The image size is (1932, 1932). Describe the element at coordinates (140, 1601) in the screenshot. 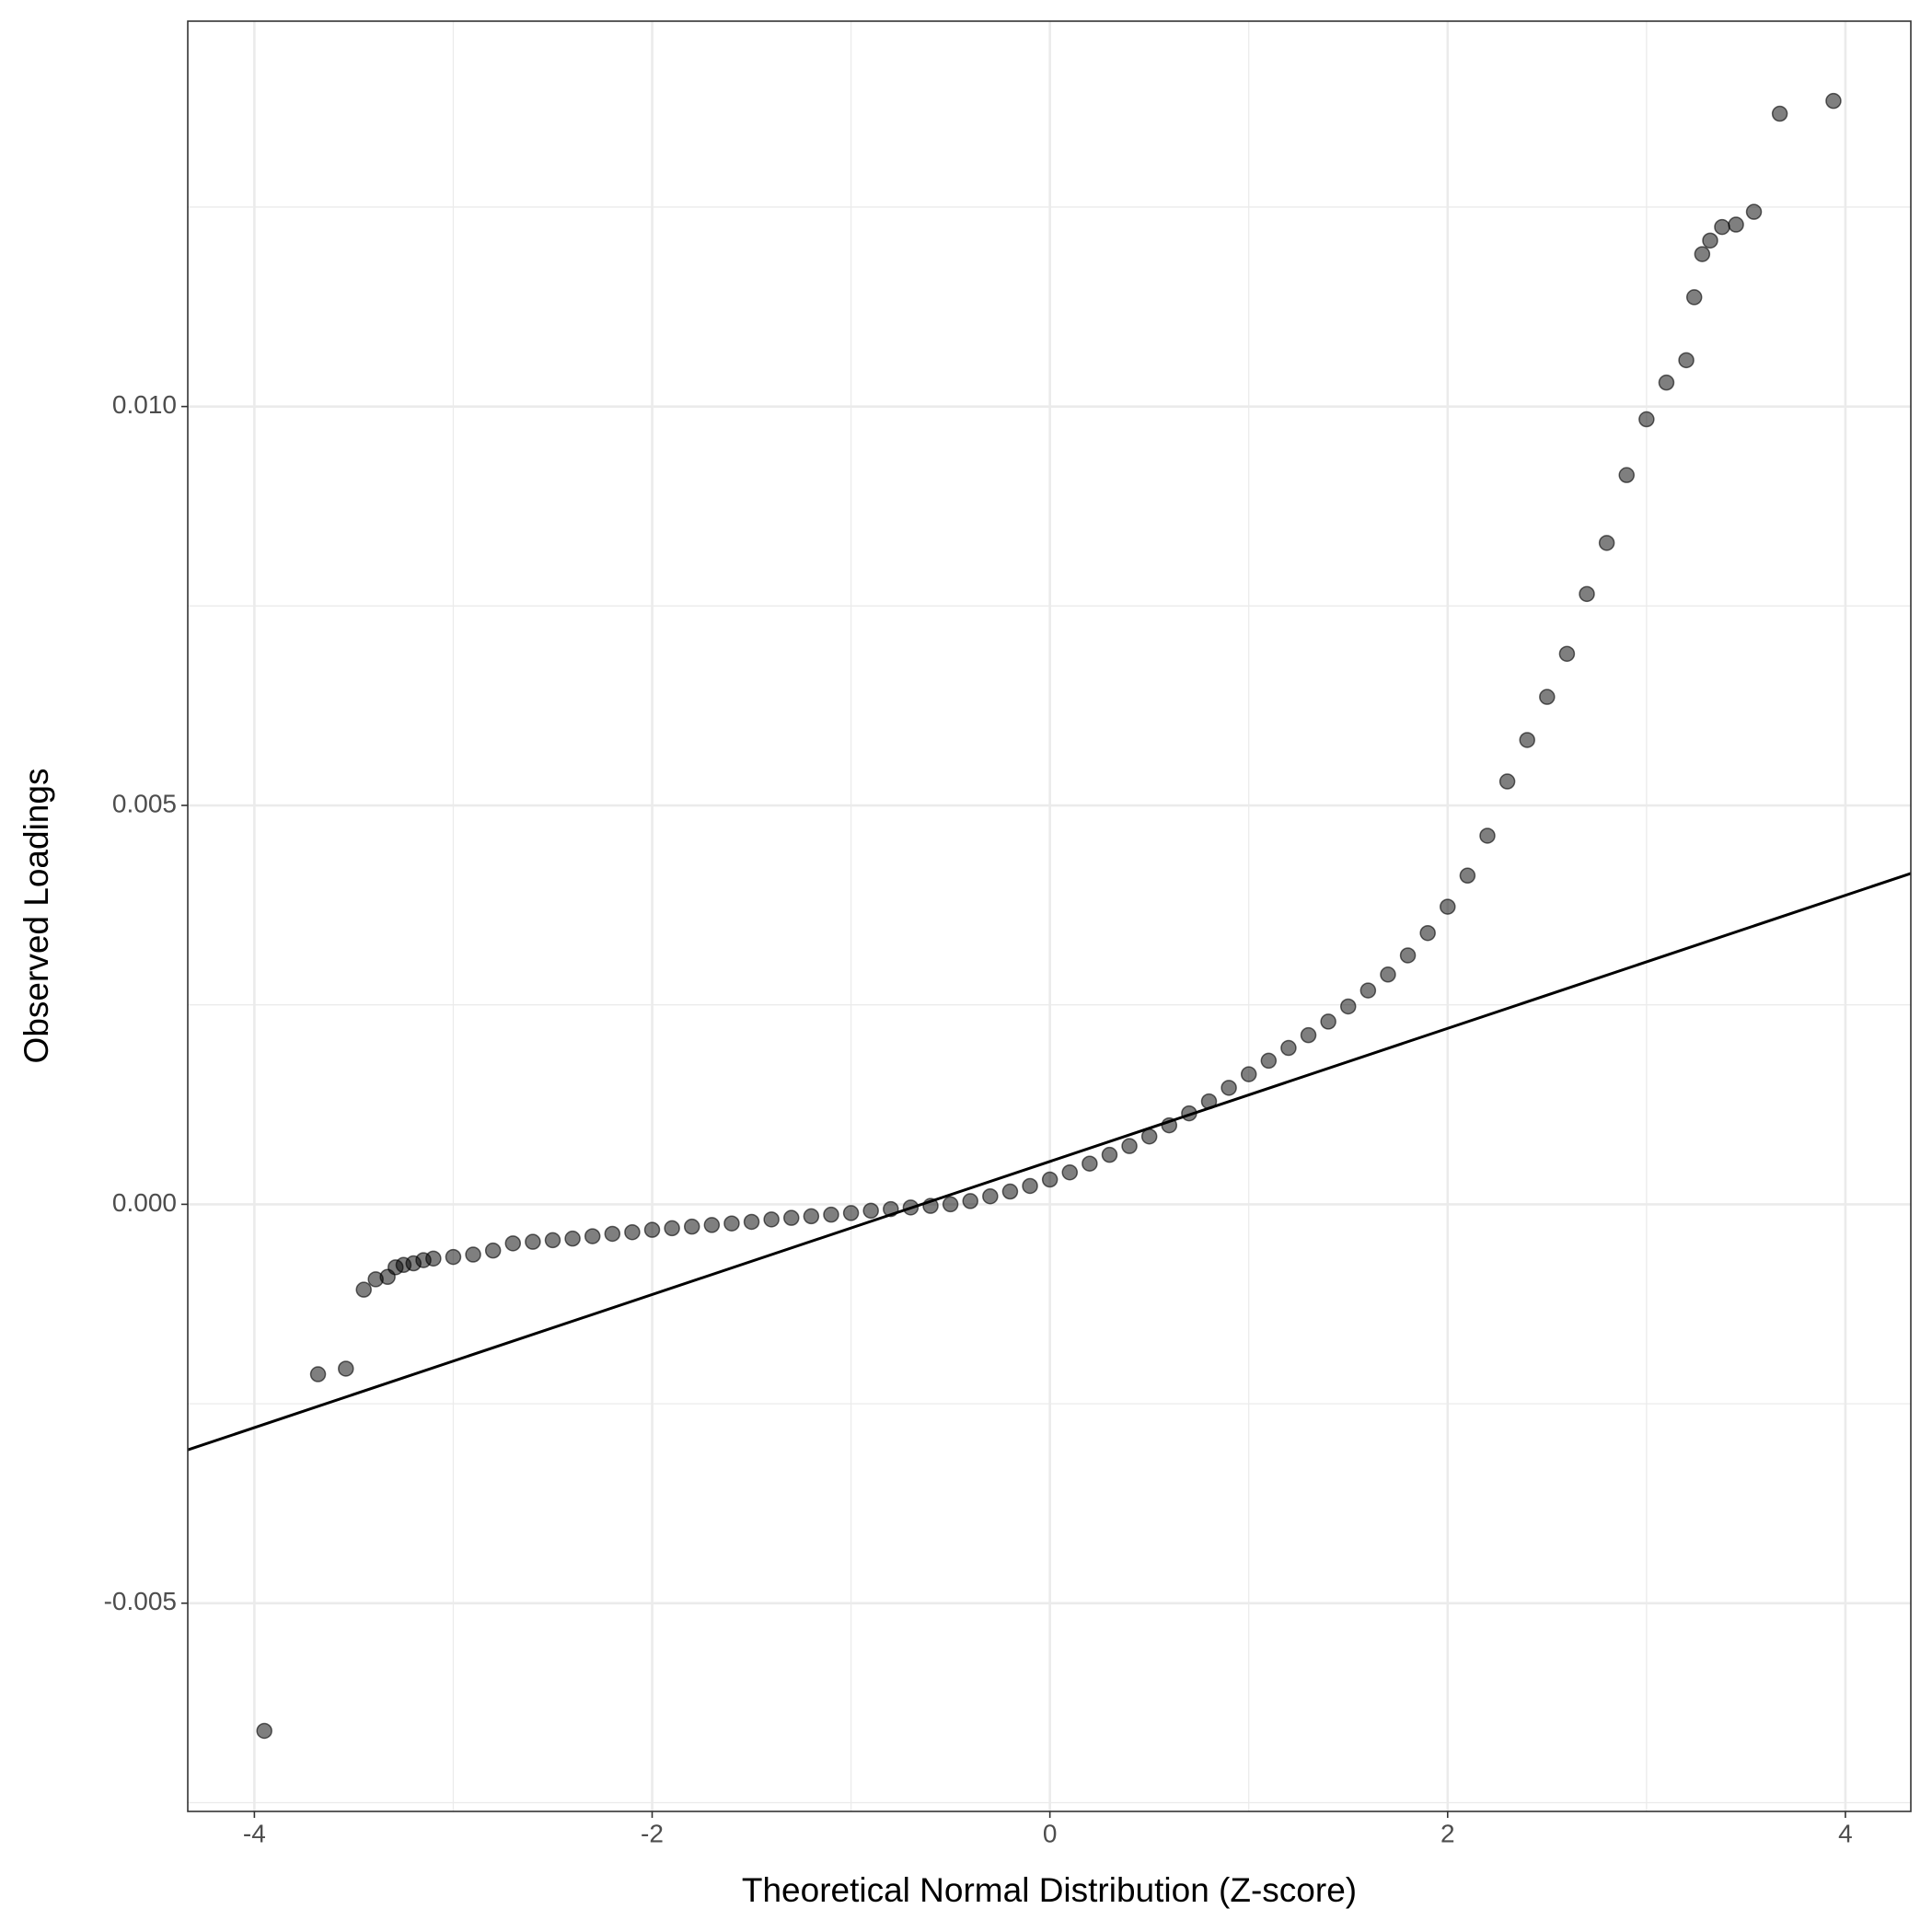

I see `y-tick-label: -0.005` at that location.